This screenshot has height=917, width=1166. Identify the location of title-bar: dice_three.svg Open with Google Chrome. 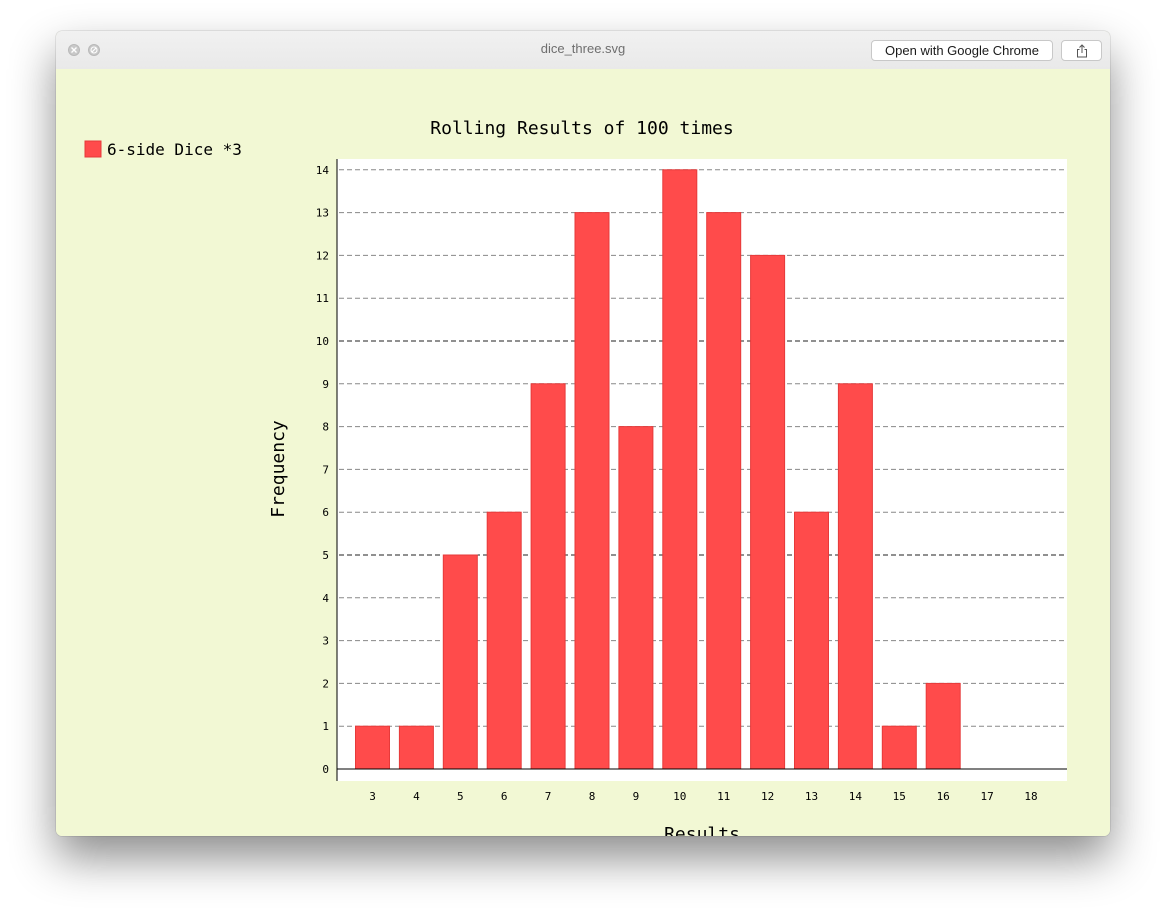
(583, 50).